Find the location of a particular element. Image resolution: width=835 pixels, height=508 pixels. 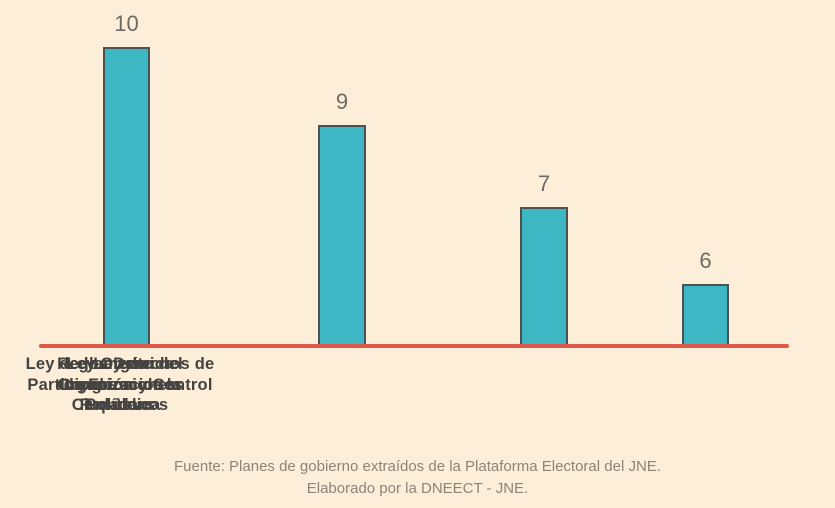

bar-value-label: 9 is located at coordinates (342, 101).